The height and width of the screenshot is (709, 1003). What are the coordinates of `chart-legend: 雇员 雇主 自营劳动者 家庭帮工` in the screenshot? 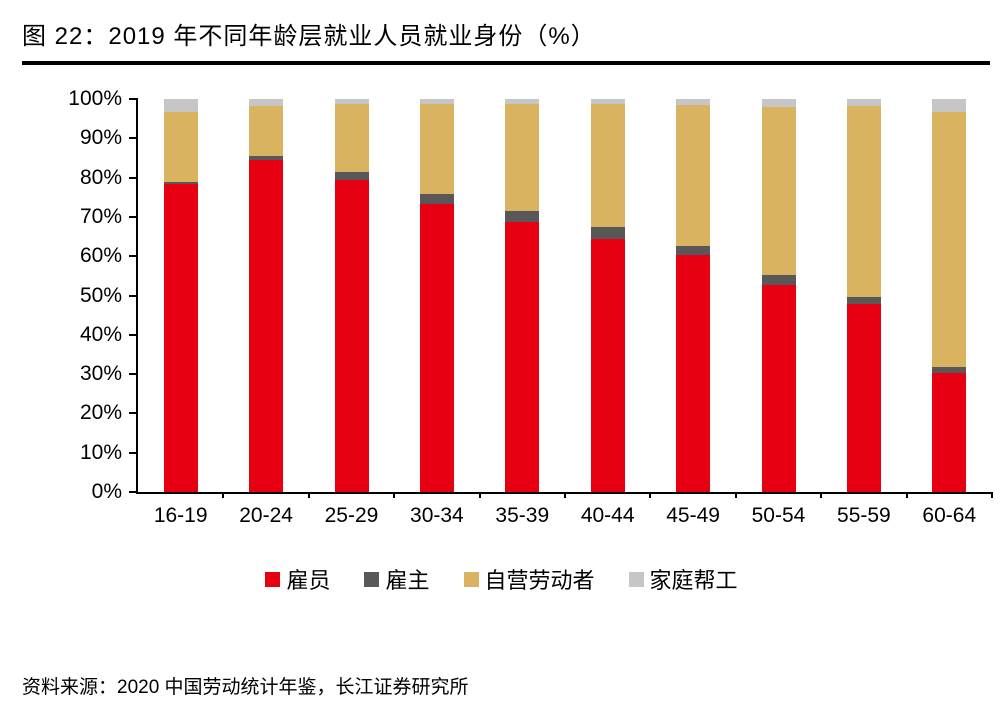 It's located at (501, 579).